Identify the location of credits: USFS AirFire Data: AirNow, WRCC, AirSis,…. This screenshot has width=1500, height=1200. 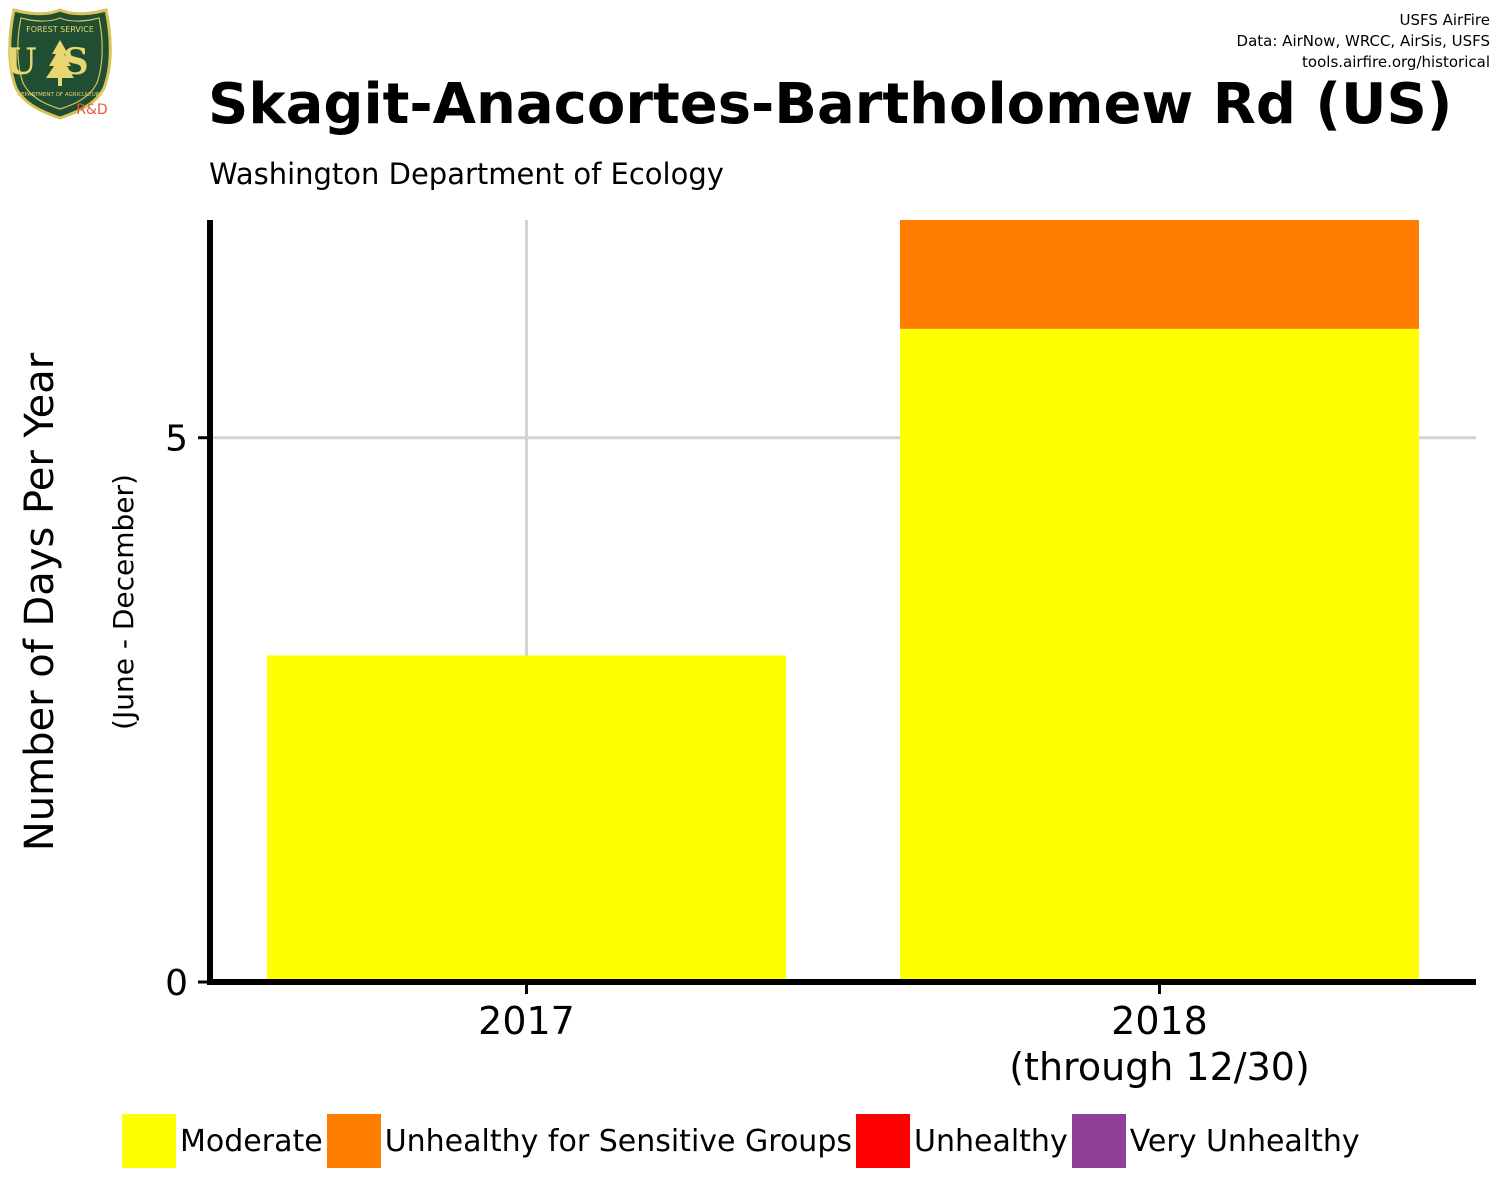
(1363, 41).